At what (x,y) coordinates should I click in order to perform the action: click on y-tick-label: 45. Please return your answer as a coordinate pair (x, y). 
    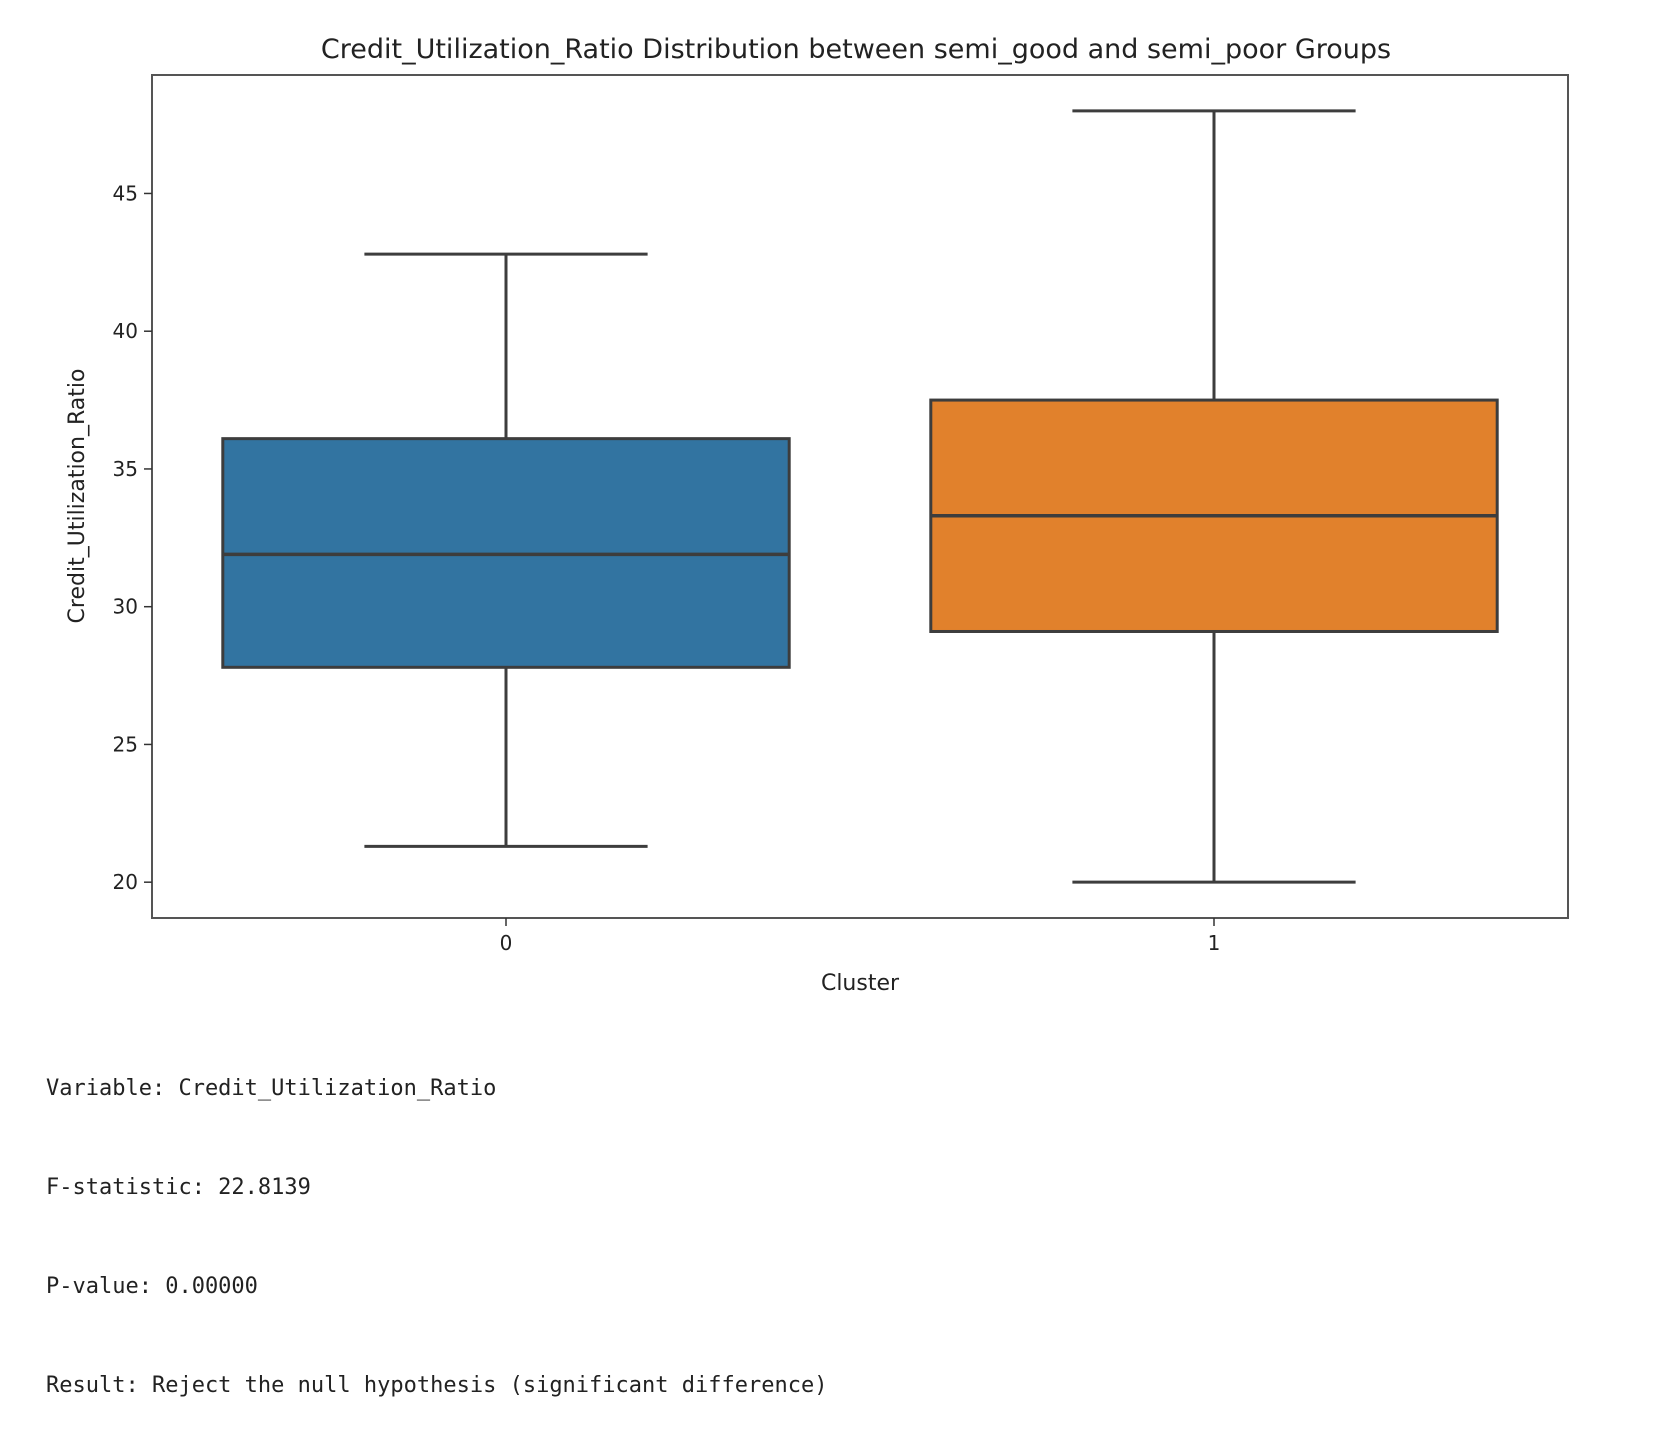
    Looking at the image, I should click on (125, 193).